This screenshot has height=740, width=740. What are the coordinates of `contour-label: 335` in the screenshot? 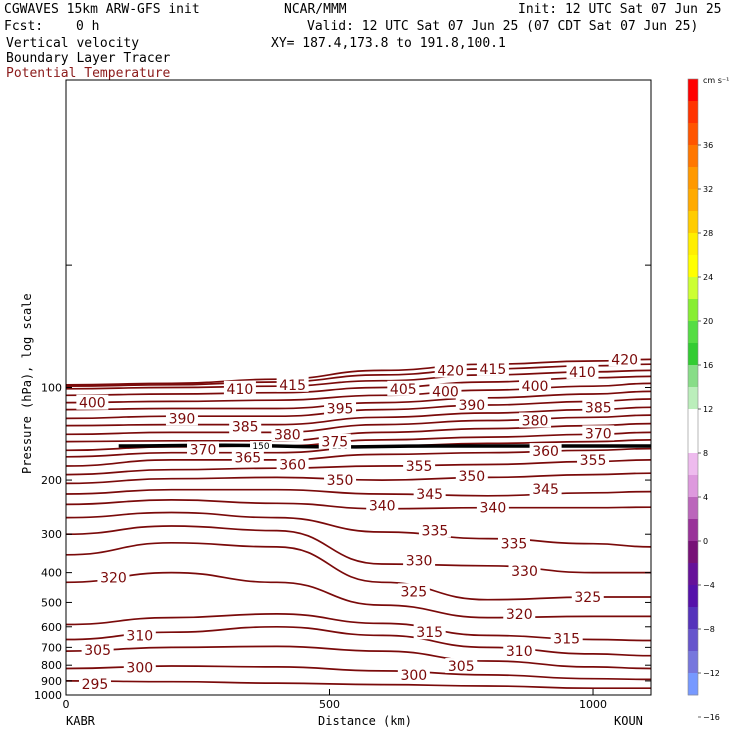 It's located at (514, 545).